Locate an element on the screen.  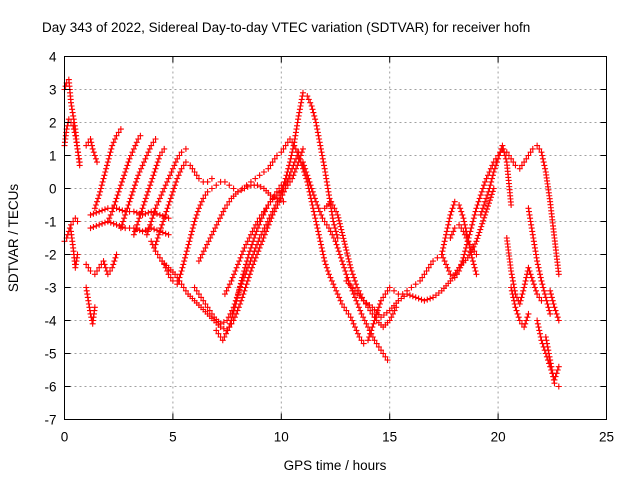
x-tick-label: 20 is located at coordinates (498, 437).